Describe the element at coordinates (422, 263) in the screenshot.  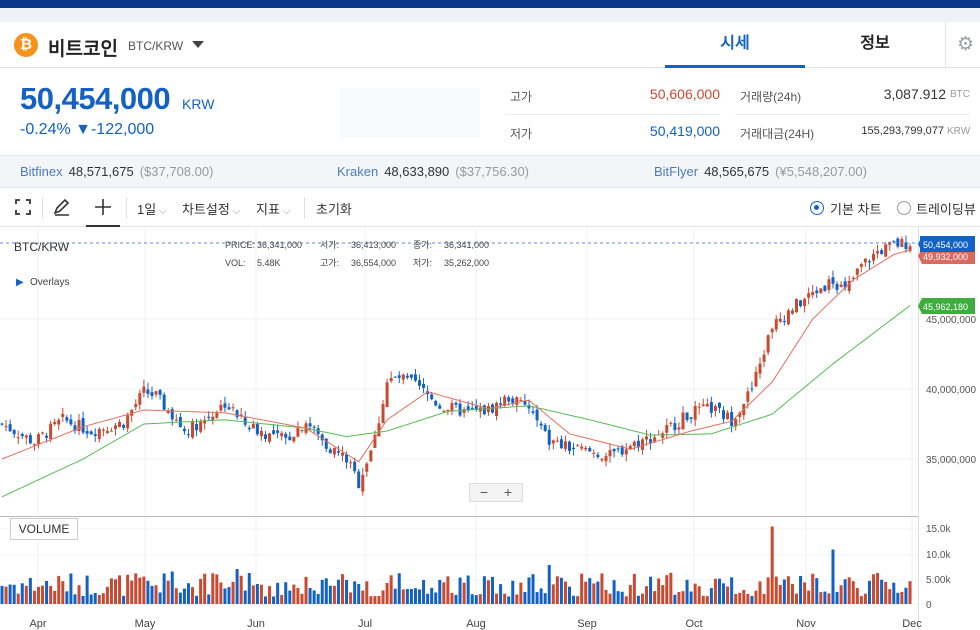
I see `ohlc-low-label: 저가:` at that location.